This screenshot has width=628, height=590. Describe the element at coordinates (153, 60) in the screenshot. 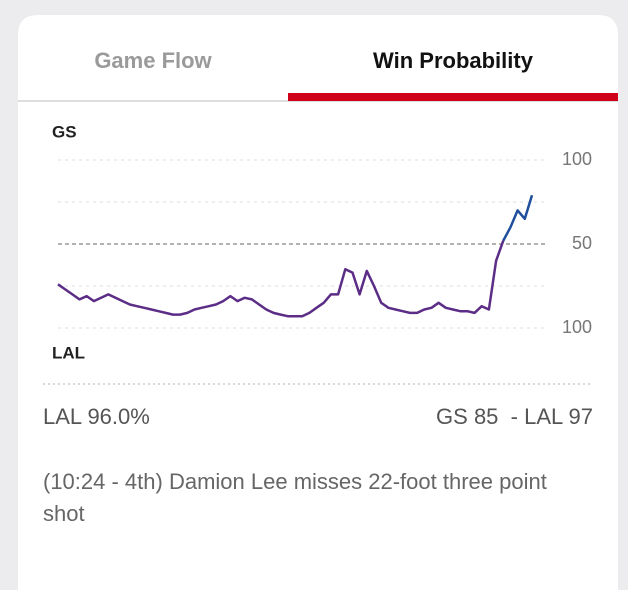

I see `tab-game-flow: Game Flow` at that location.